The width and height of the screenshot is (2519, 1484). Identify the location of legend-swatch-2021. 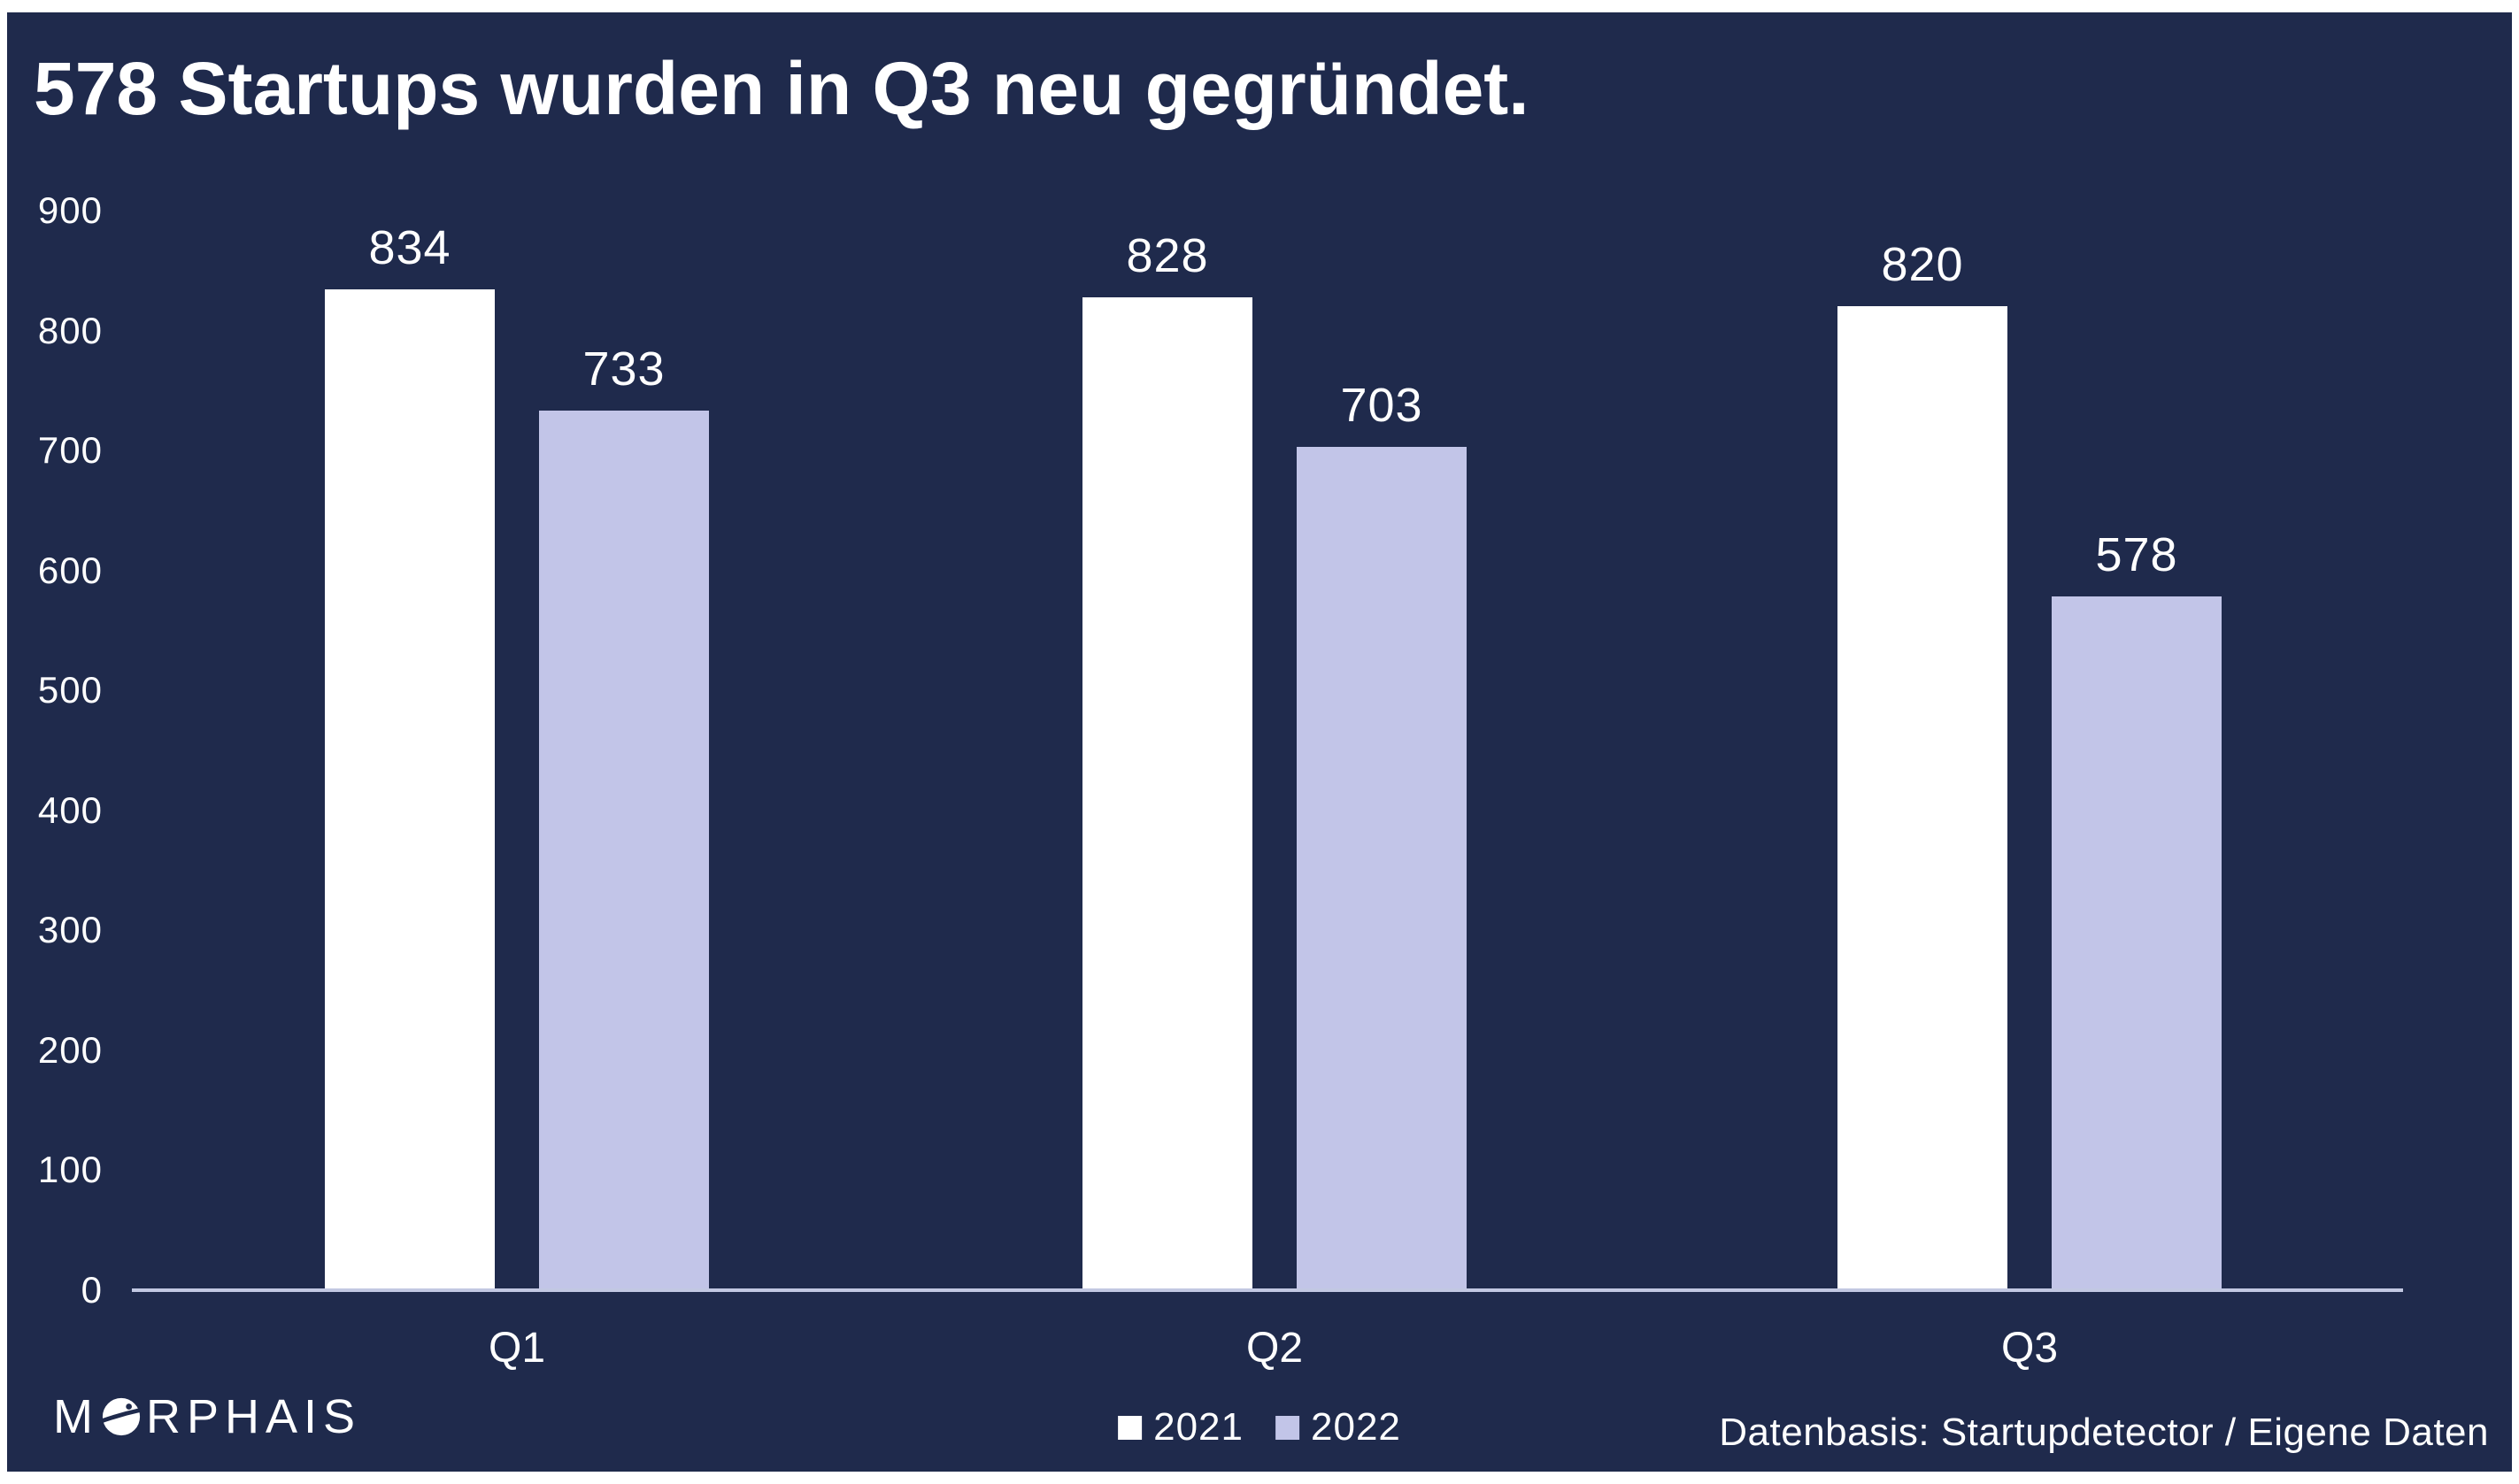
(1130, 1427).